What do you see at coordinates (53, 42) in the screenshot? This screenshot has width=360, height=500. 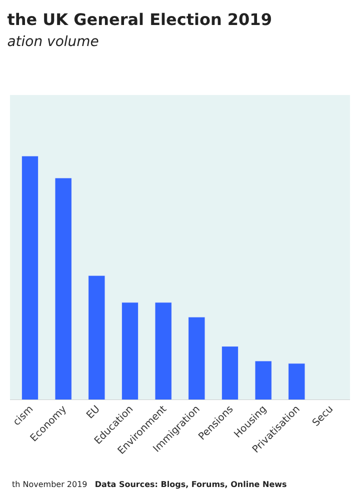 I see `chart-subtitle: ation volume` at bounding box center [53, 42].